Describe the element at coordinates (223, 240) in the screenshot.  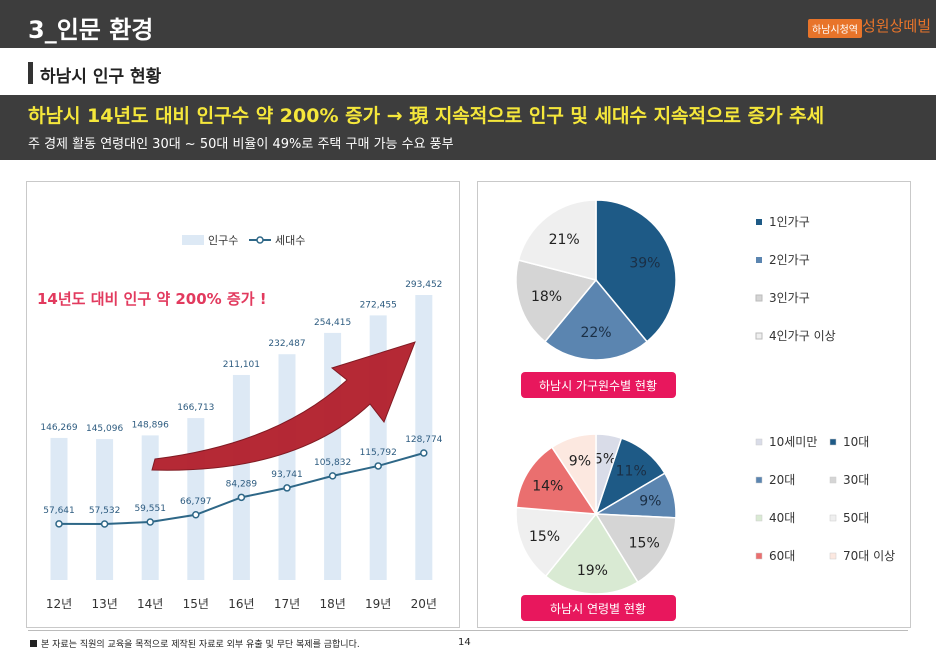
I see `legend-population-label: 인구수` at that location.